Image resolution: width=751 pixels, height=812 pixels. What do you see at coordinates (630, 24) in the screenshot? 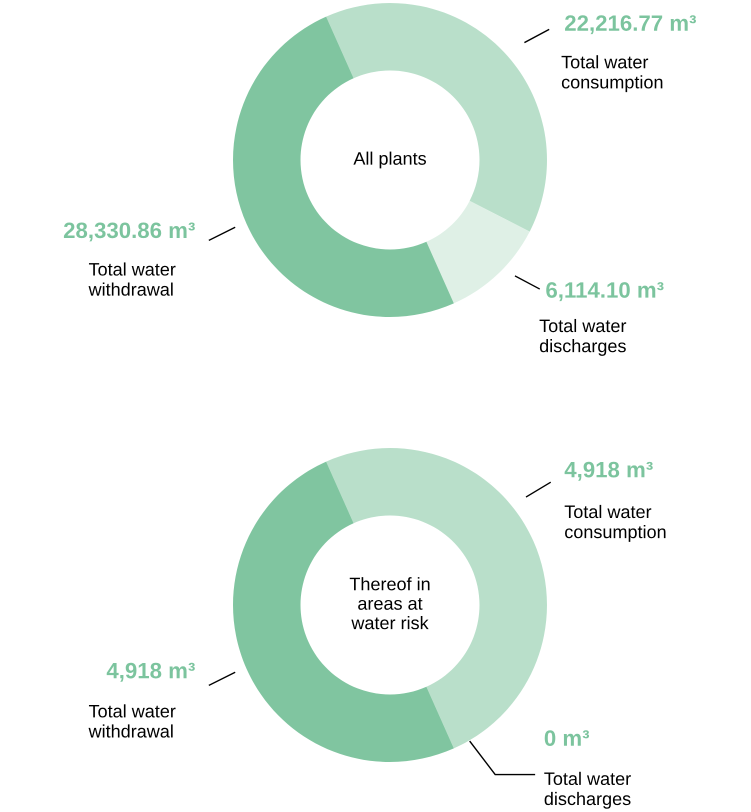
I see `data-label: 22,216.77 m³` at bounding box center [630, 24].